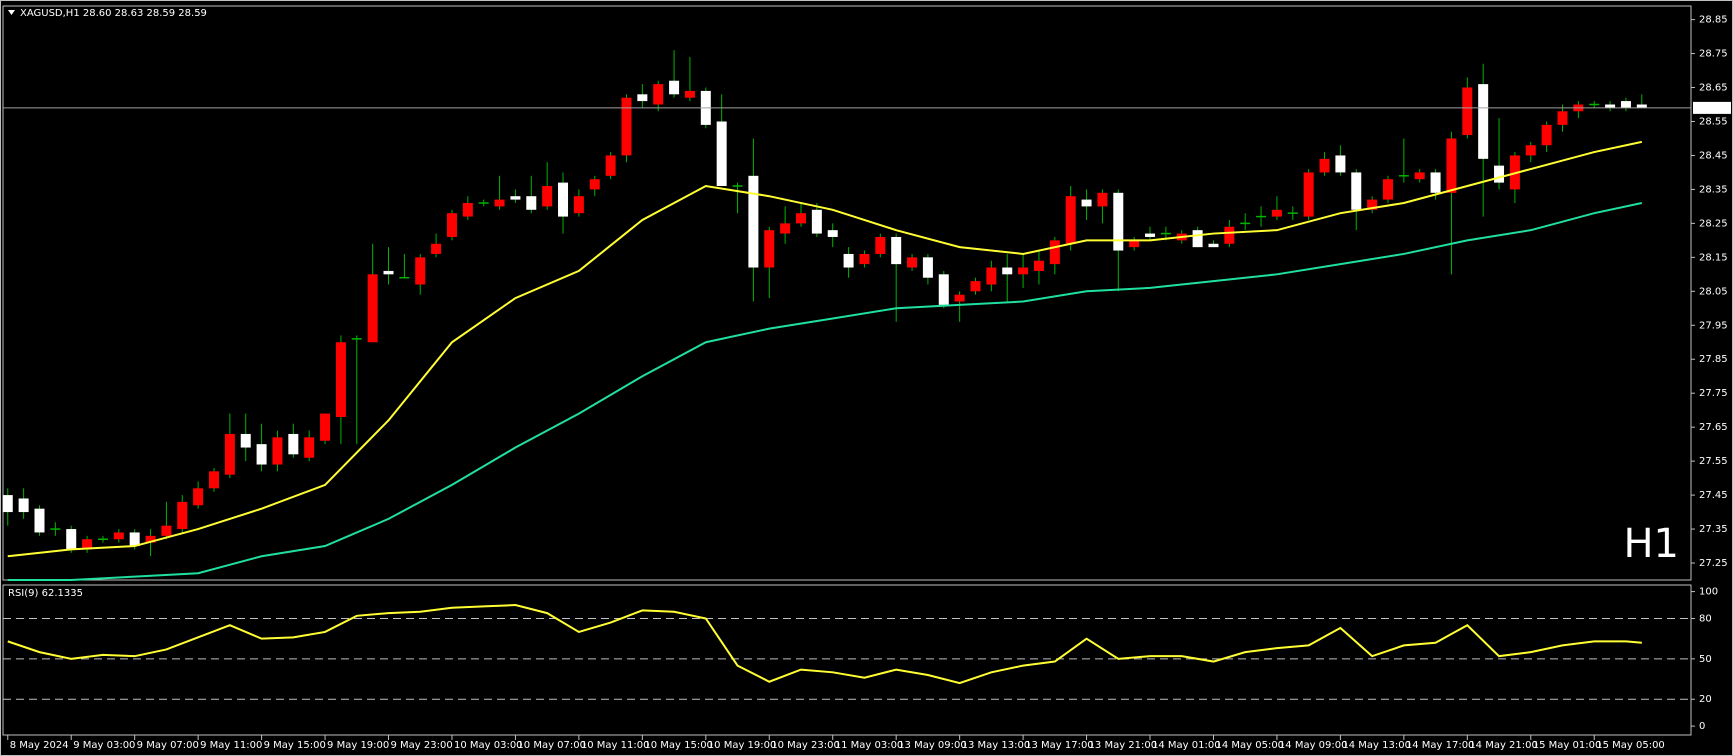 The height and width of the screenshot is (756, 1733). I want to click on x-tick-label: 10 May 07:00, so click(551, 745).